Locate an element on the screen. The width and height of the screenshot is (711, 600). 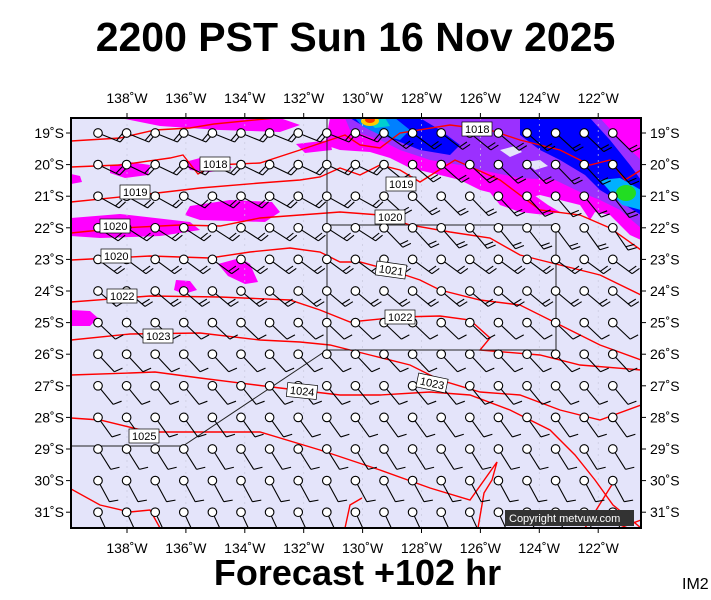
latitude-label: 25˚S is located at coordinates (49, 323).